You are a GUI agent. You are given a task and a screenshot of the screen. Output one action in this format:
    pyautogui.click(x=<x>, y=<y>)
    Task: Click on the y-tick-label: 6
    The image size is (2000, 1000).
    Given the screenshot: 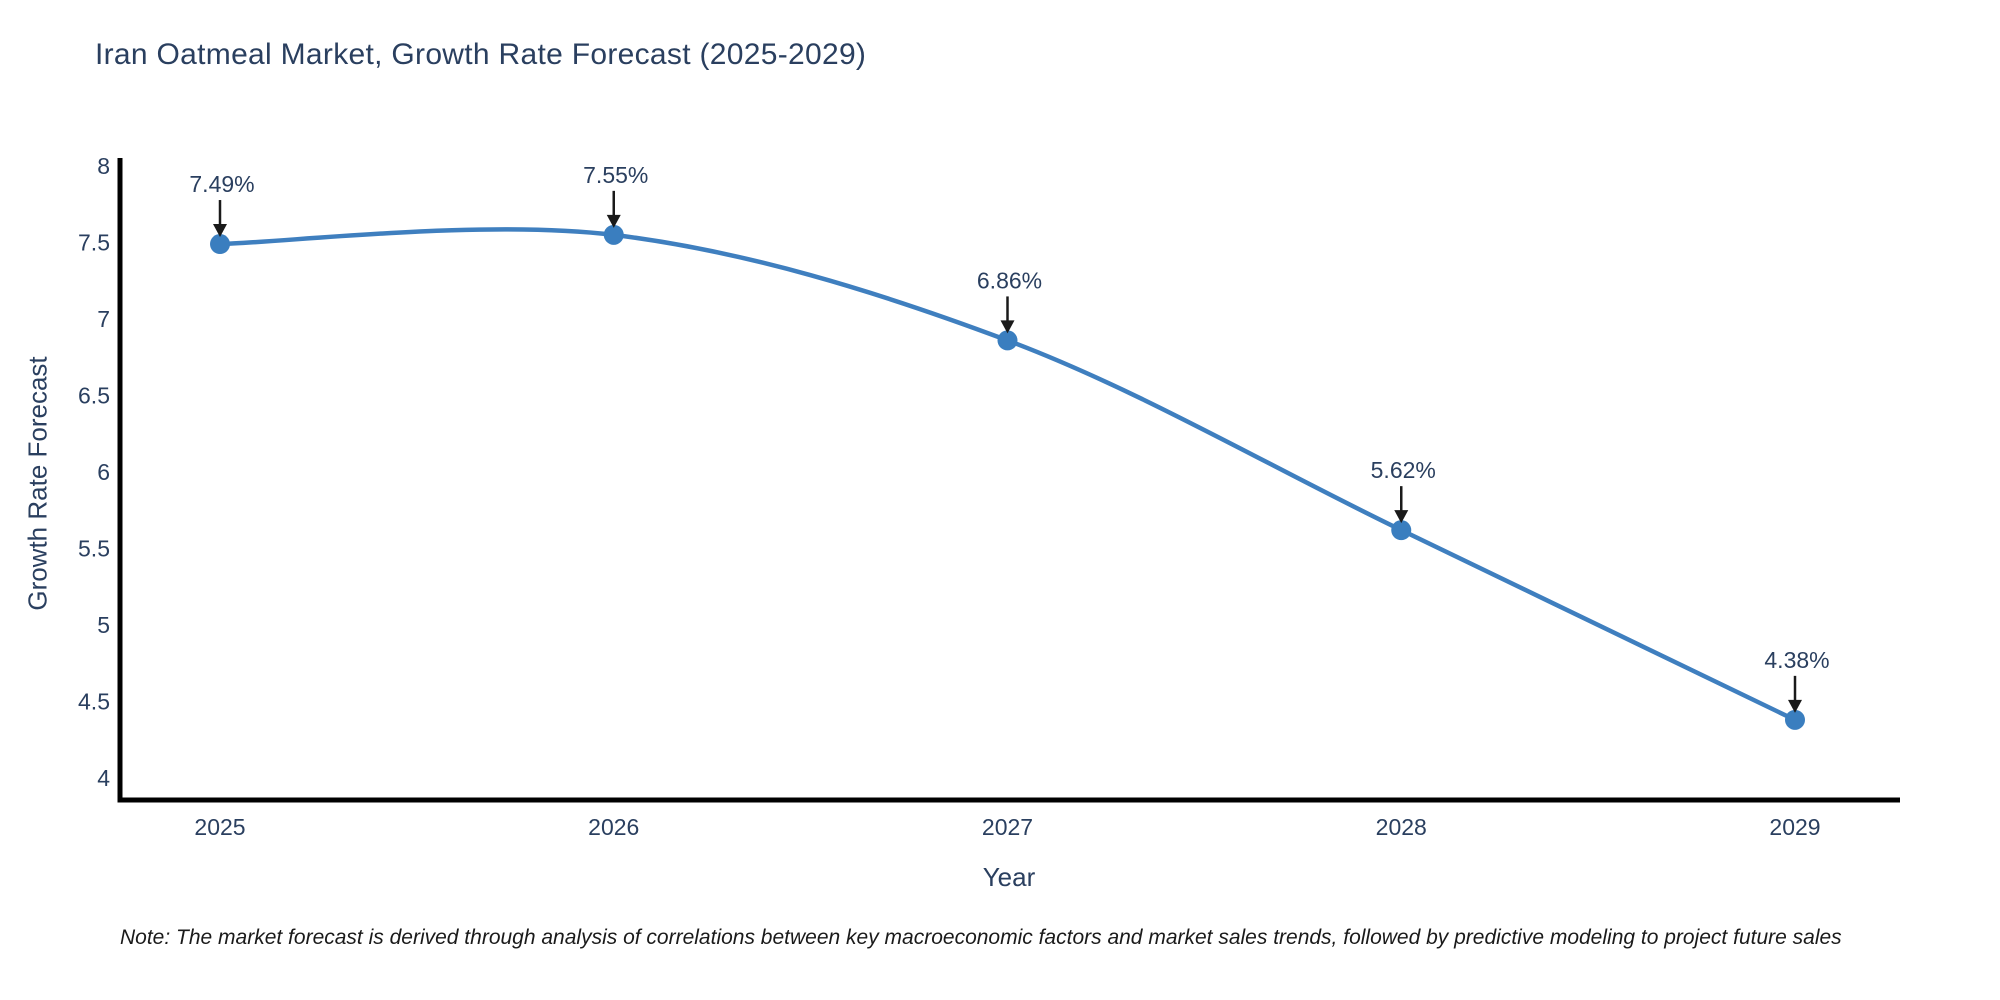 What is the action you would take?
    pyautogui.click(x=103, y=472)
    